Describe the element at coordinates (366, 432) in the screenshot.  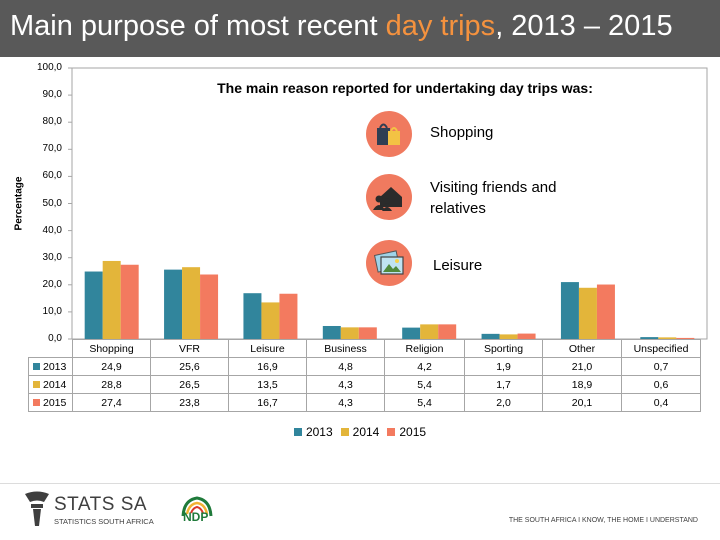
I see `legend-label: 2014` at that location.